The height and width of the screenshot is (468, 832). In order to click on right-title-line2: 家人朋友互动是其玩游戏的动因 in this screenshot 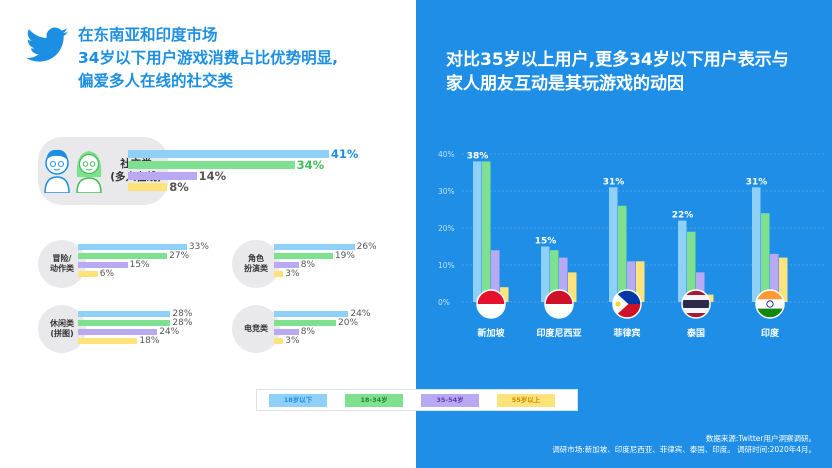, I will do `click(565, 84)`.